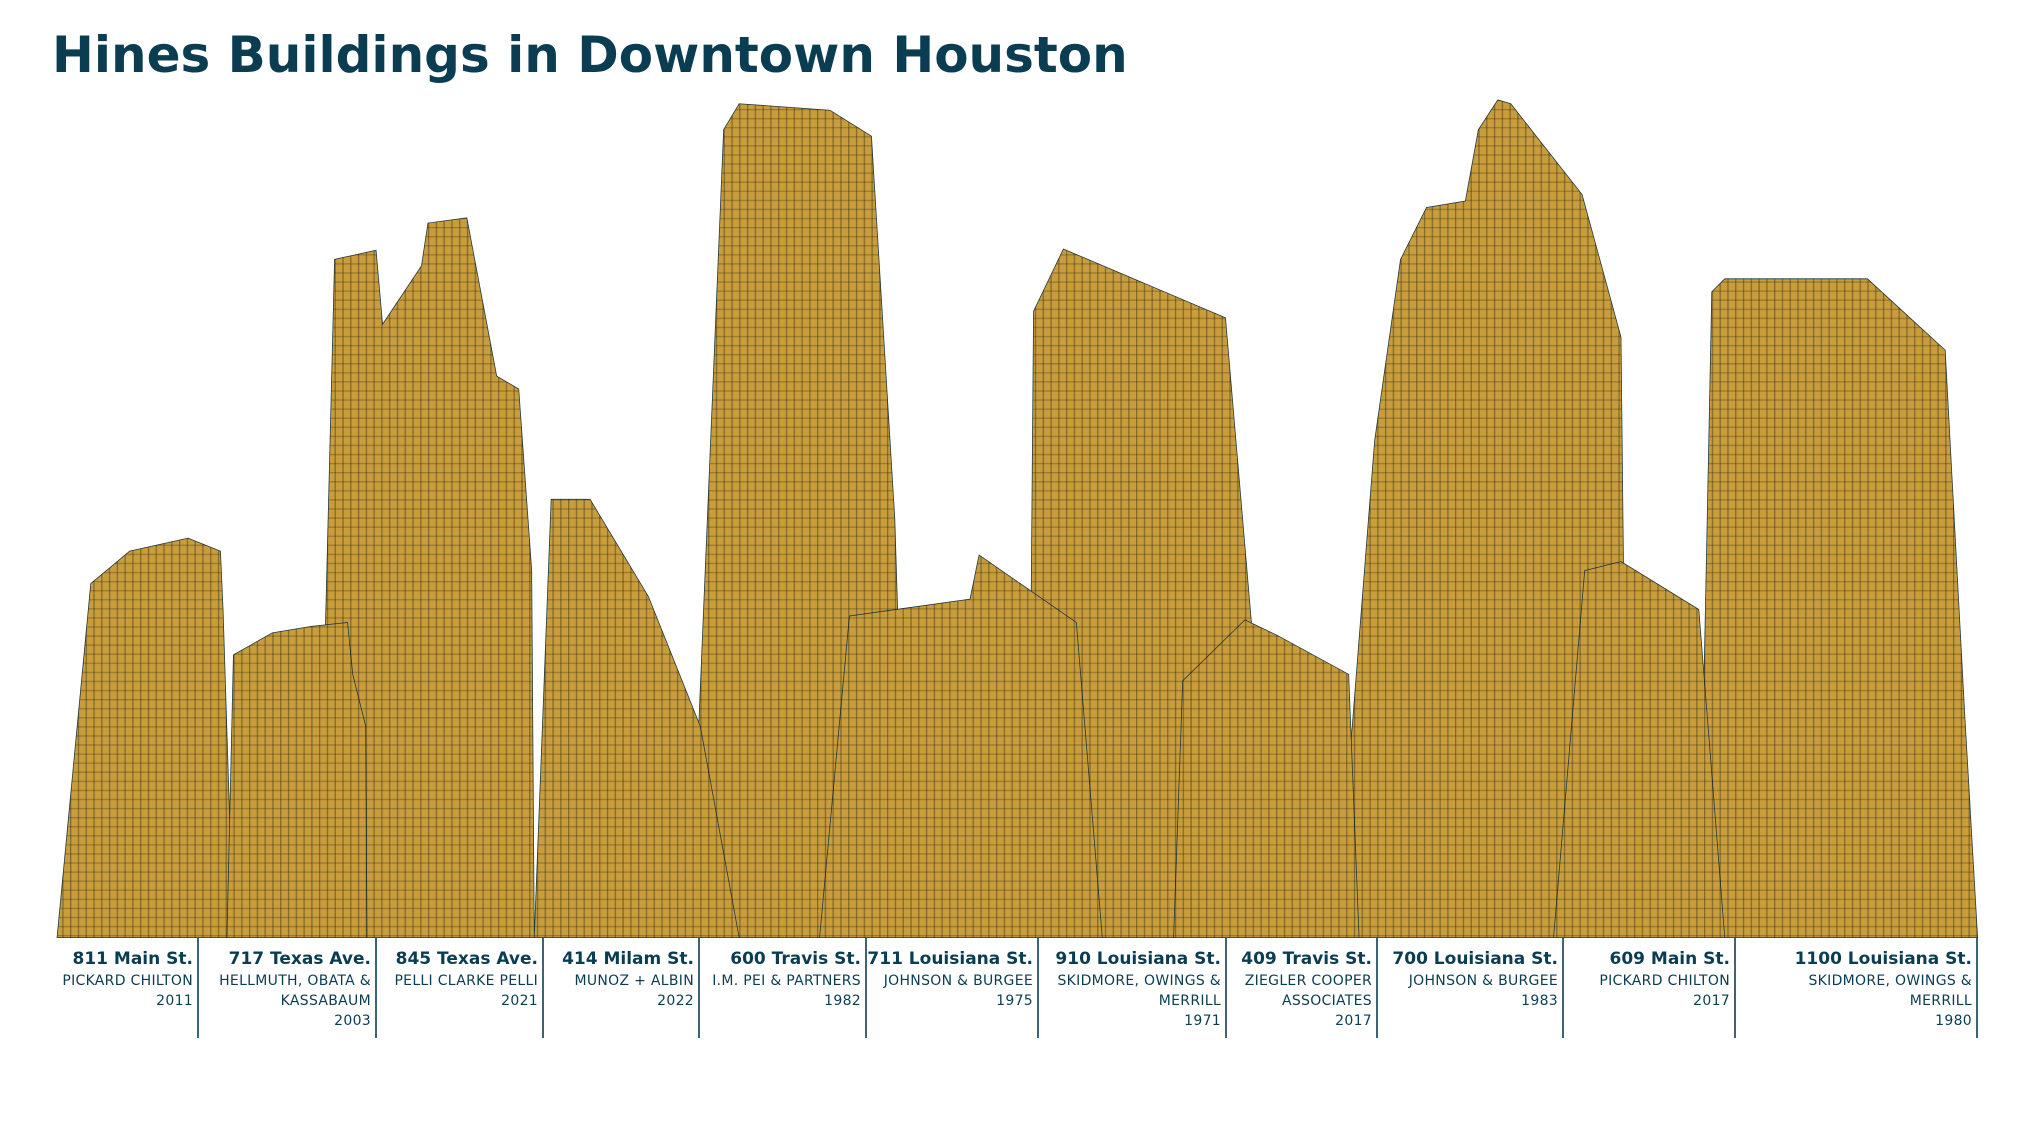 The height and width of the screenshot is (1121, 2023). I want to click on building-address: 845 Texas Ave., so click(467, 959).